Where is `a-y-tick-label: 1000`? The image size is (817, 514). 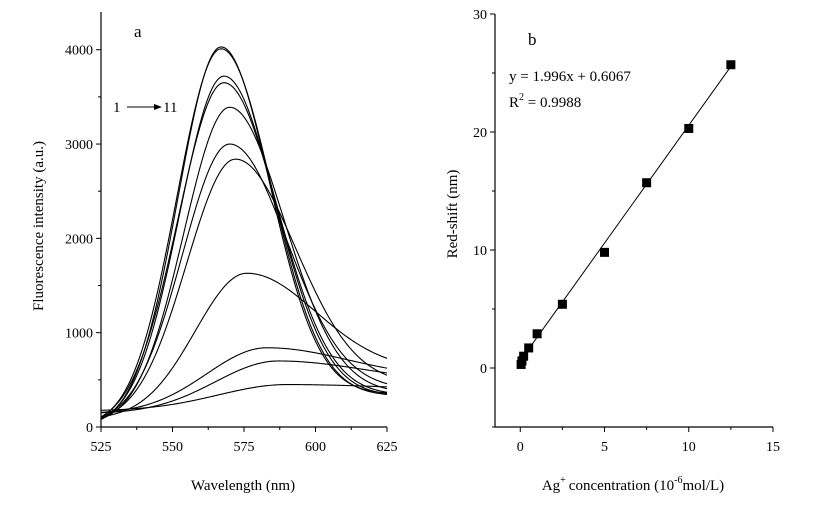
a-y-tick-label: 1000 is located at coordinates (79, 334).